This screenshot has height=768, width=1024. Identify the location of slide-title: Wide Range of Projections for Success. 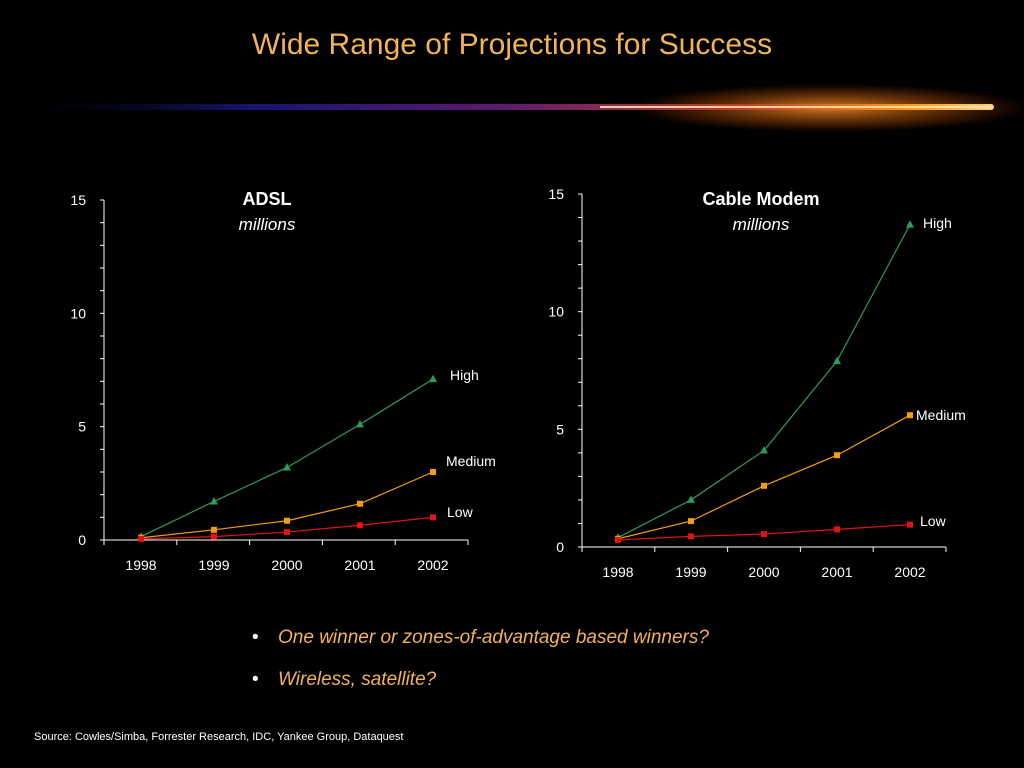
(512, 44).